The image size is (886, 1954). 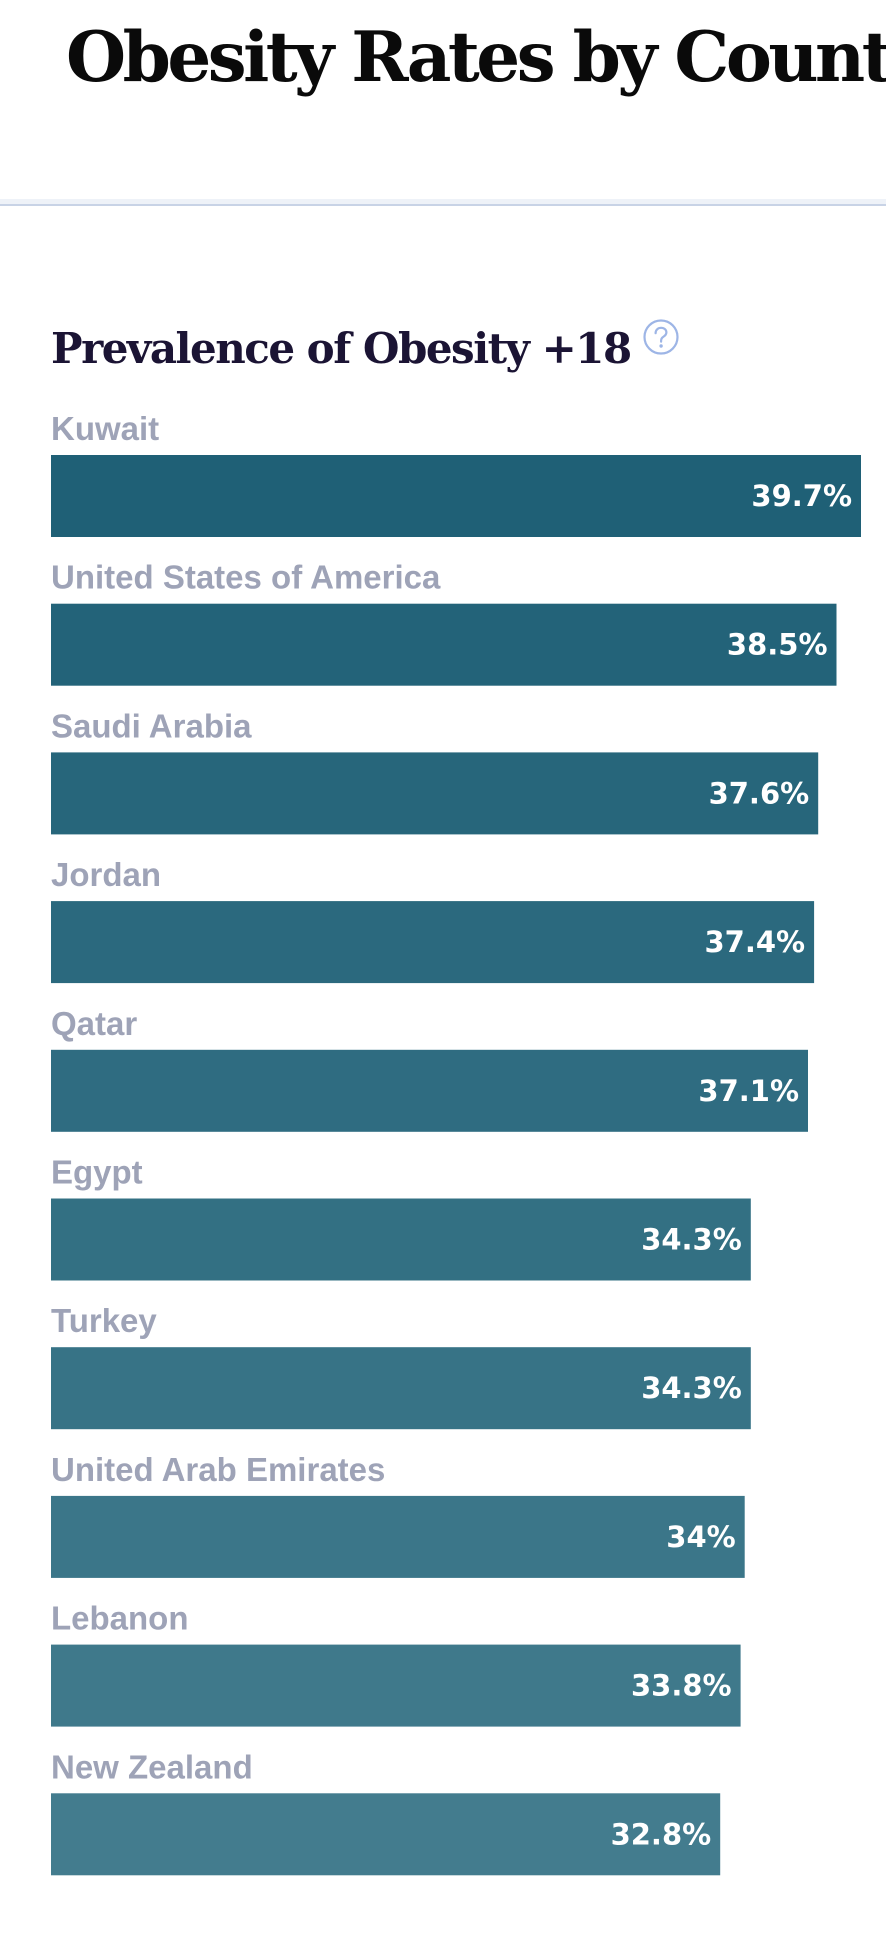 What do you see at coordinates (748, 1091) in the screenshot?
I see `value-label: 37.1%` at bounding box center [748, 1091].